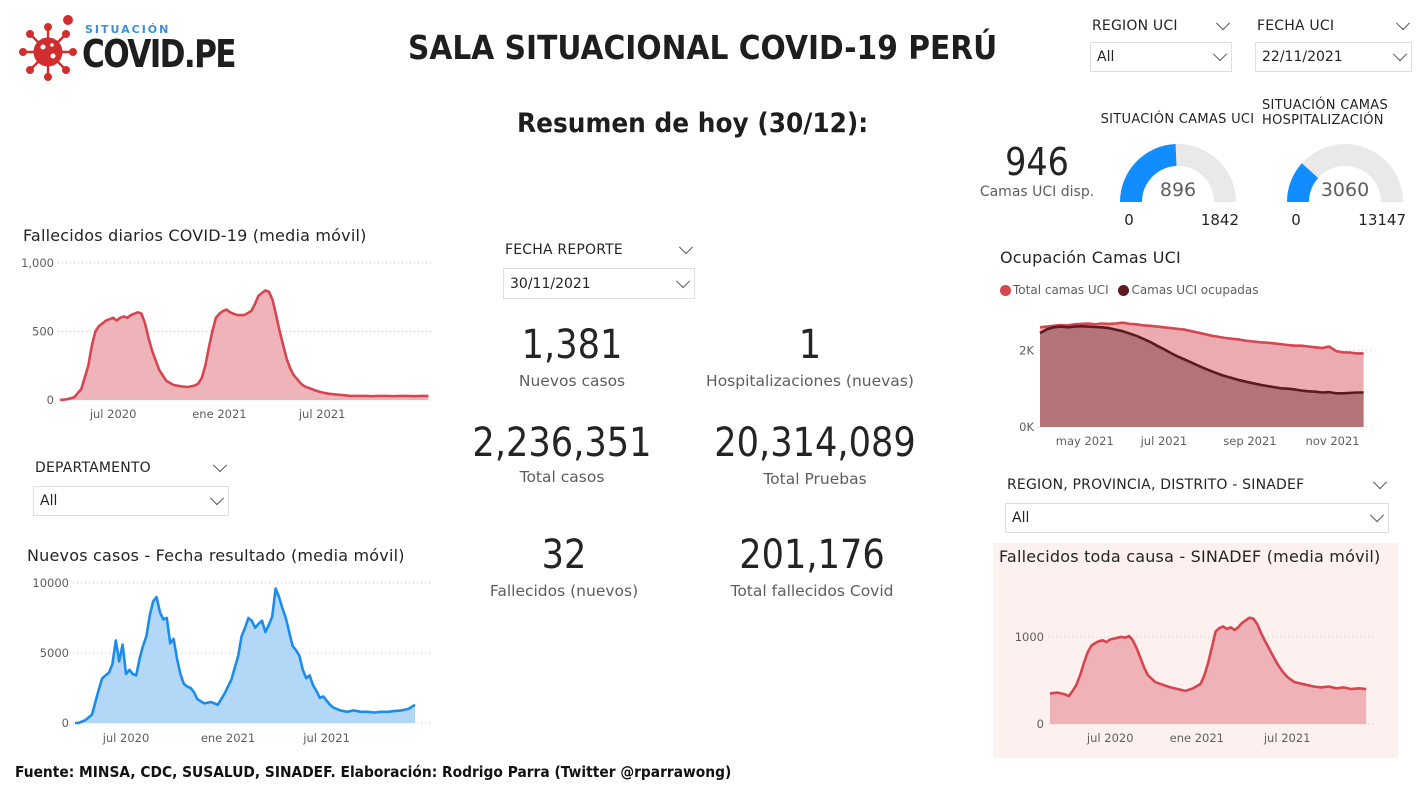 This screenshot has height=791, width=1419. Describe the element at coordinates (1106, 57) in the screenshot. I see `region-uci-value: All` at that location.